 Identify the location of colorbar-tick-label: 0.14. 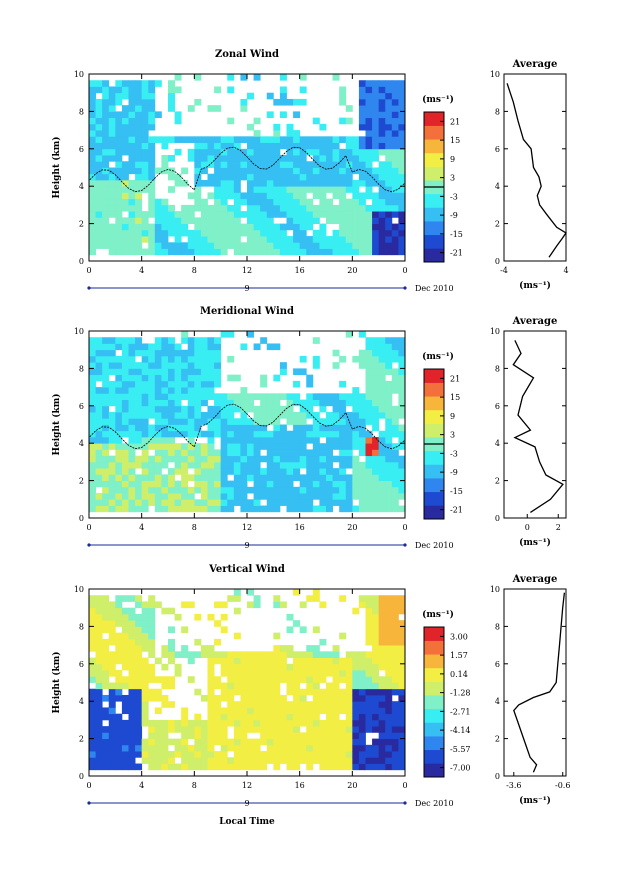
(459, 674).